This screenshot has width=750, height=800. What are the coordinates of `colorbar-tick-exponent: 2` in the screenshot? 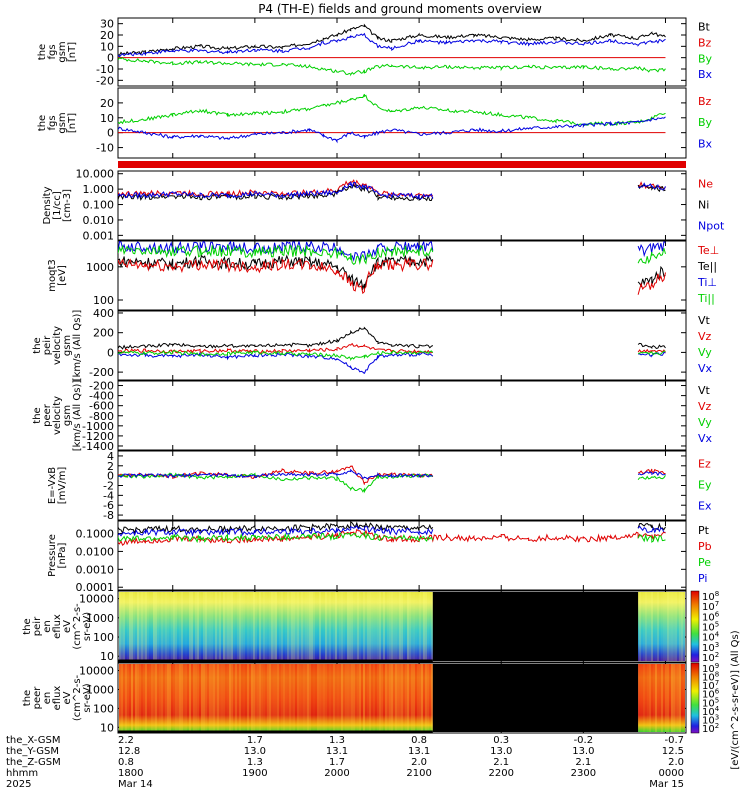 It's located at (717, 726).